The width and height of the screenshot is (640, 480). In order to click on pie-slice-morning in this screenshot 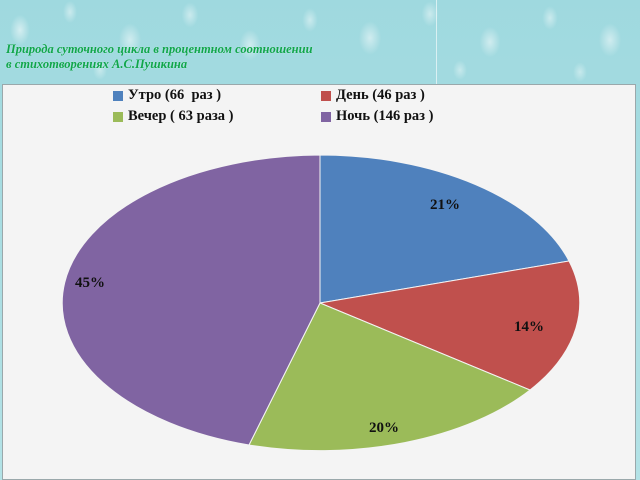, I will do `click(444, 229)`.